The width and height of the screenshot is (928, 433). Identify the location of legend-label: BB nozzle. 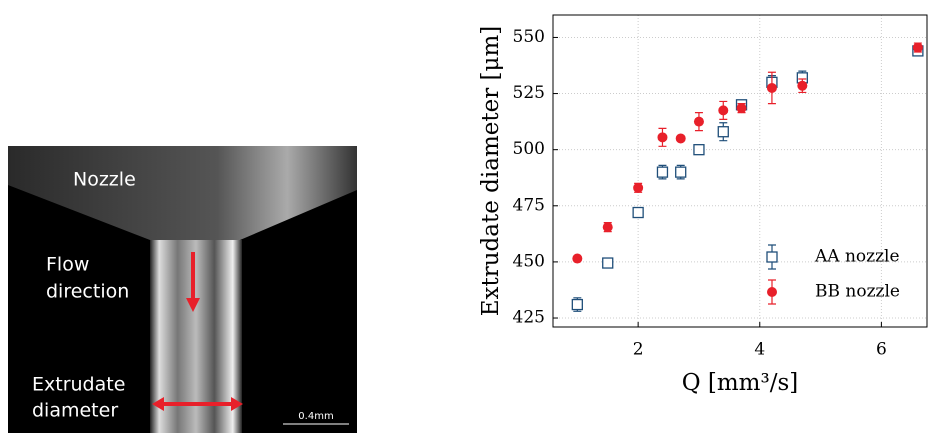
(857, 292).